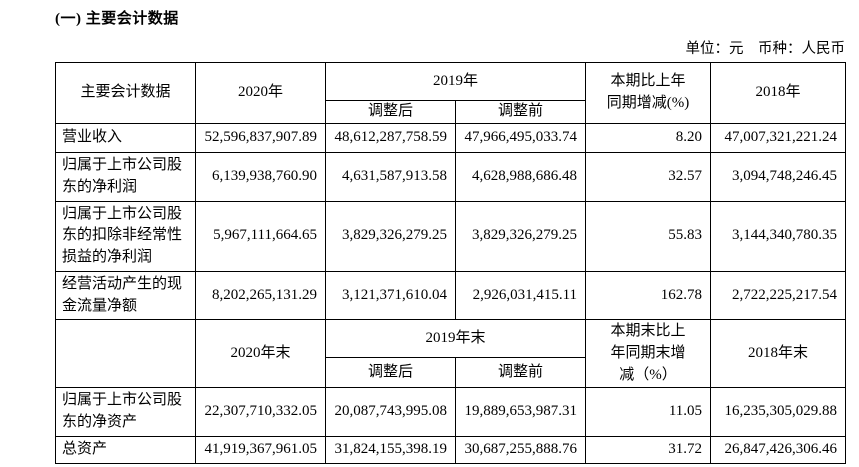  I want to click on cell-change-pct: 162.78, so click(648, 295).